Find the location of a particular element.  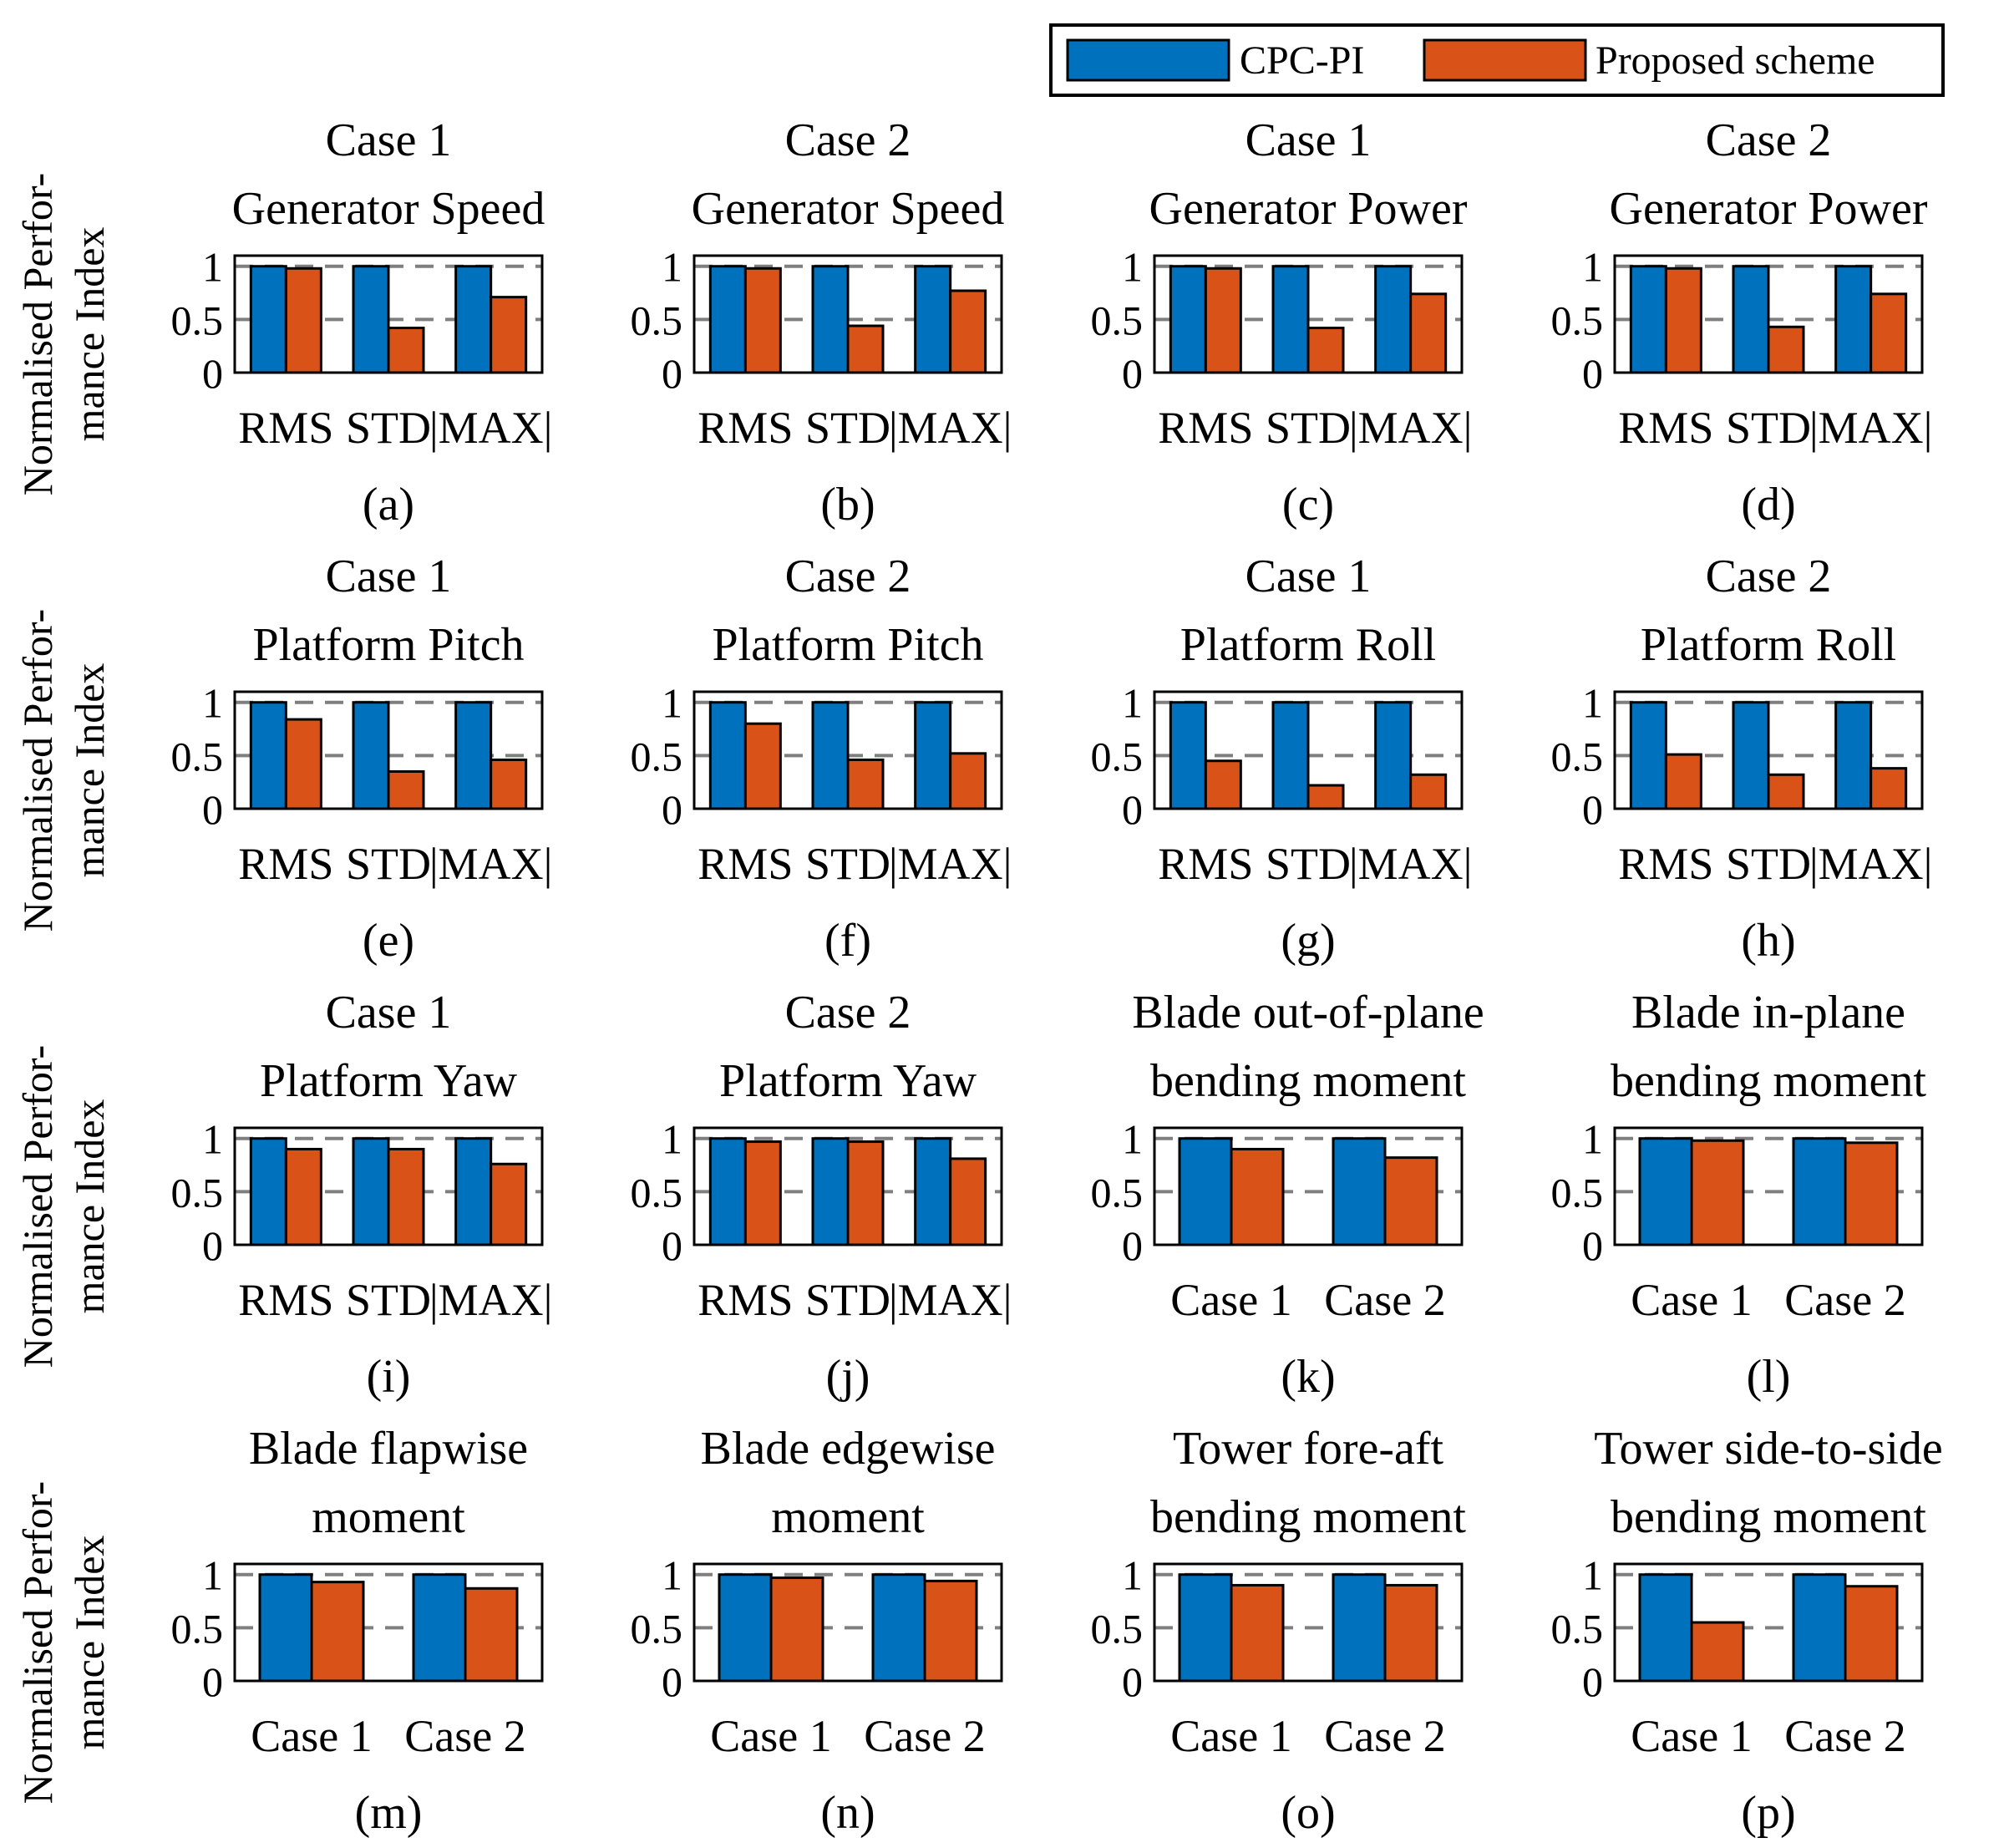

panel-title-line-1: Blade edgewise is located at coordinates (848, 1449).